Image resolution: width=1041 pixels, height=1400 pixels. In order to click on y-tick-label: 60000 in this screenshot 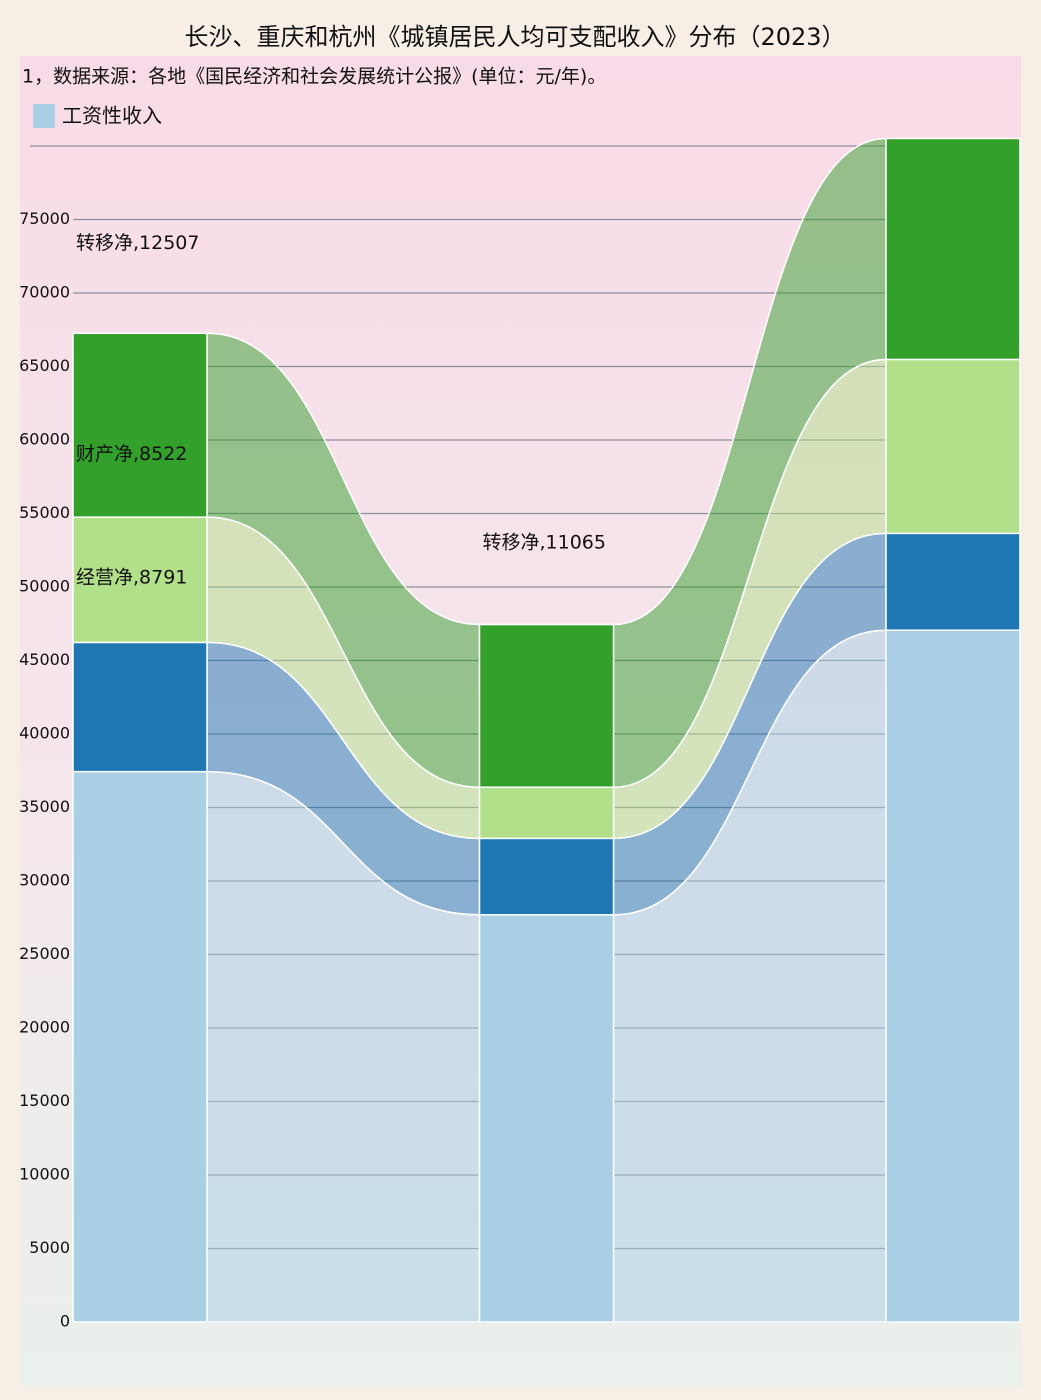, I will do `click(44, 439)`.